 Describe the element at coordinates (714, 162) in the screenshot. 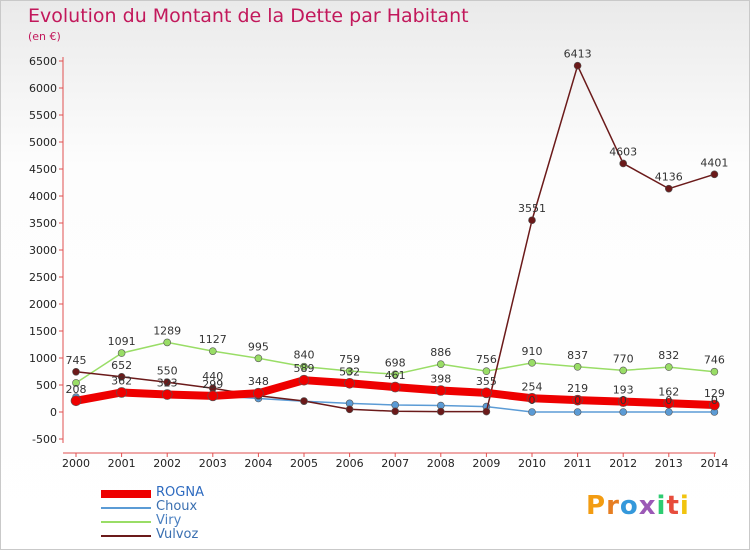

I see `data-label-vulvoz: 4401` at that location.